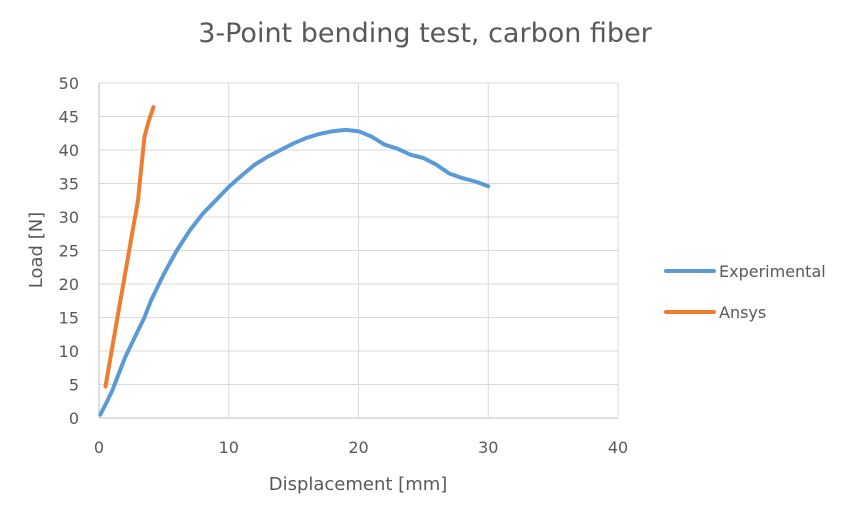 The width and height of the screenshot is (849, 519). What do you see at coordinates (69, 251) in the screenshot?
I see `y-tick-label: 25` at bounding box center [69, 251].